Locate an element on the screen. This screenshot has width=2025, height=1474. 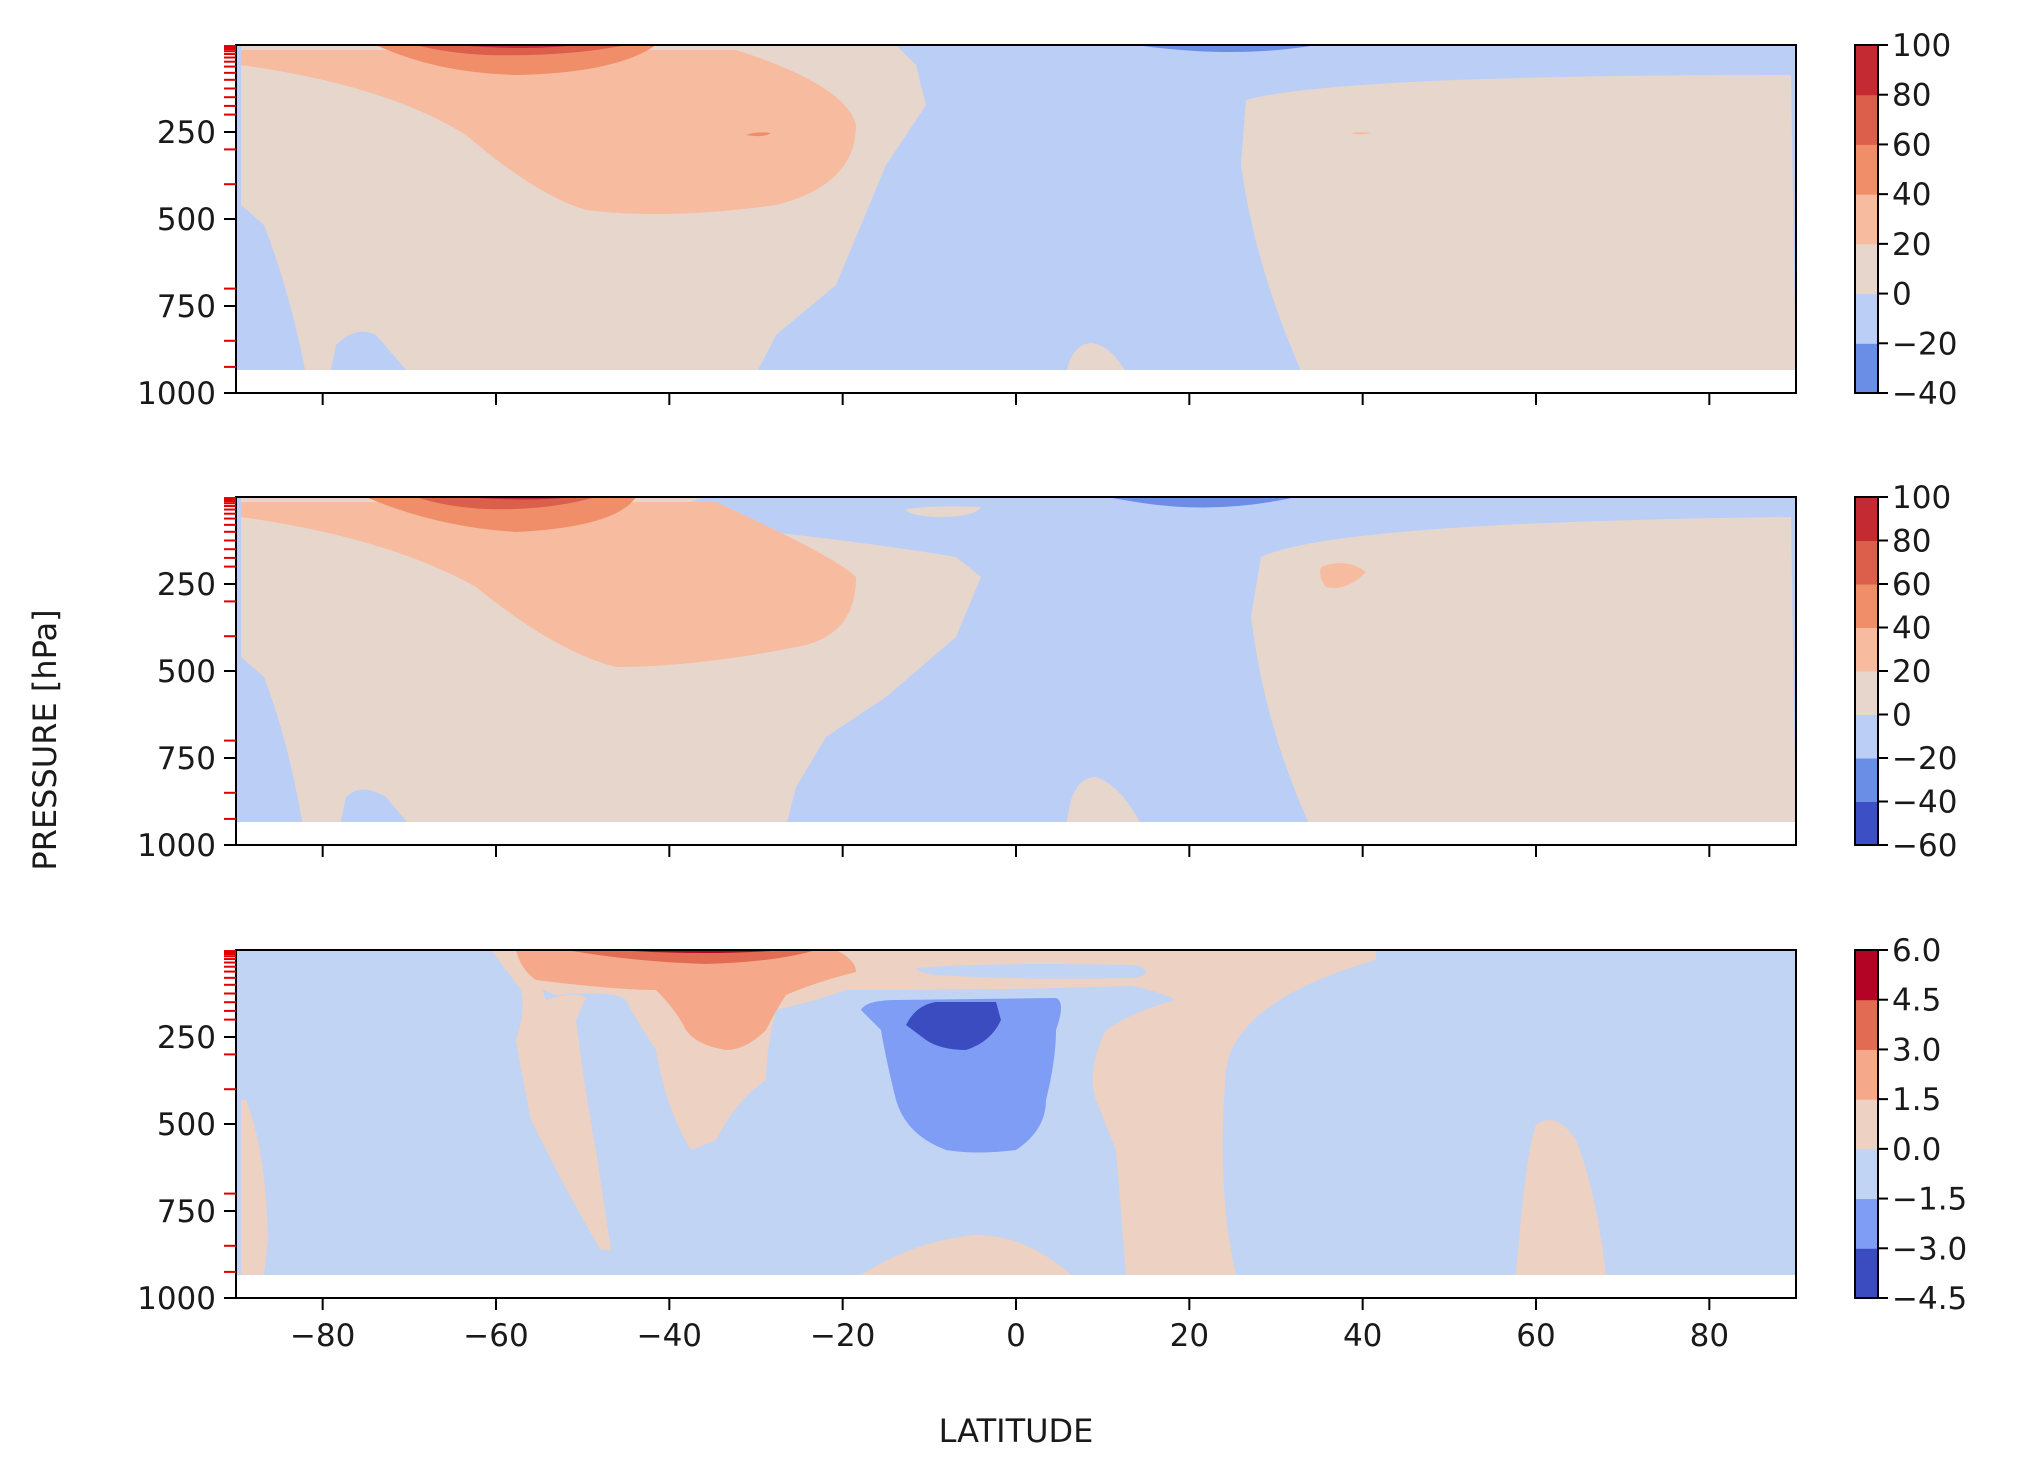
x-tick-label: 60 is located at coordinates (1535, 1336).